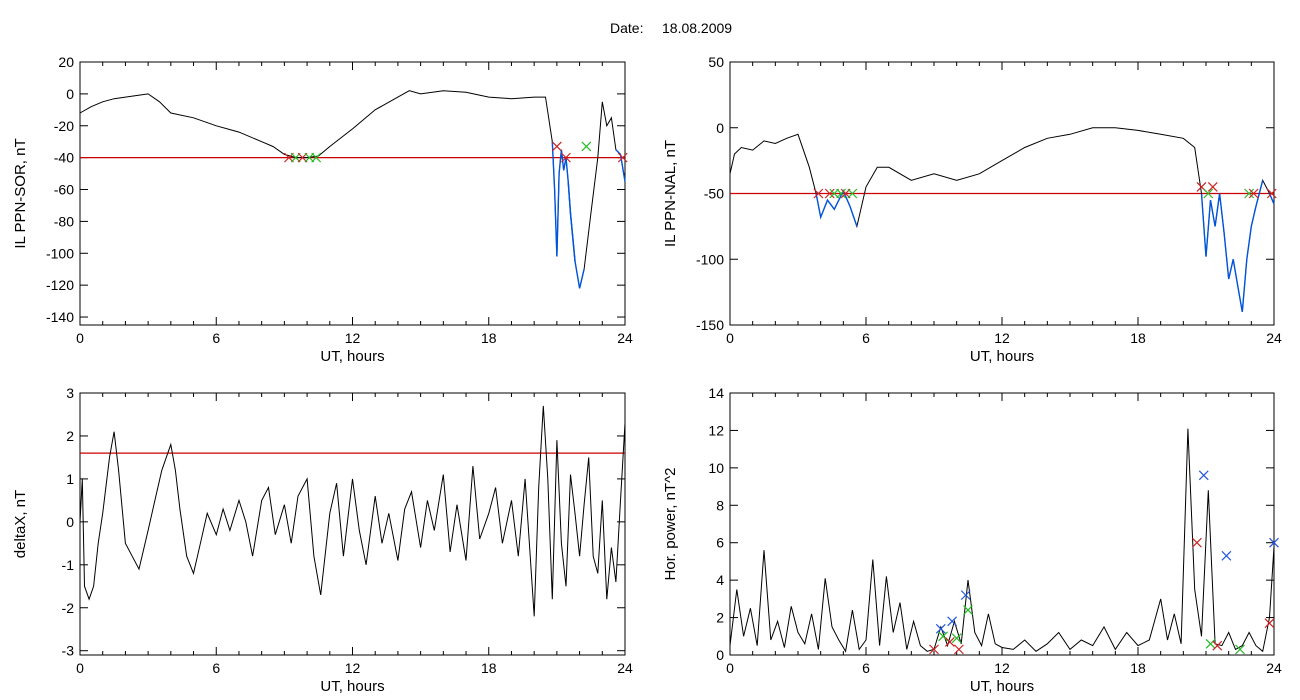 This screenshot has width=1300, height=700. Describe the element at coordinates (710, 325) in the screenshot. I see `y-tick-label: -150` at that location.